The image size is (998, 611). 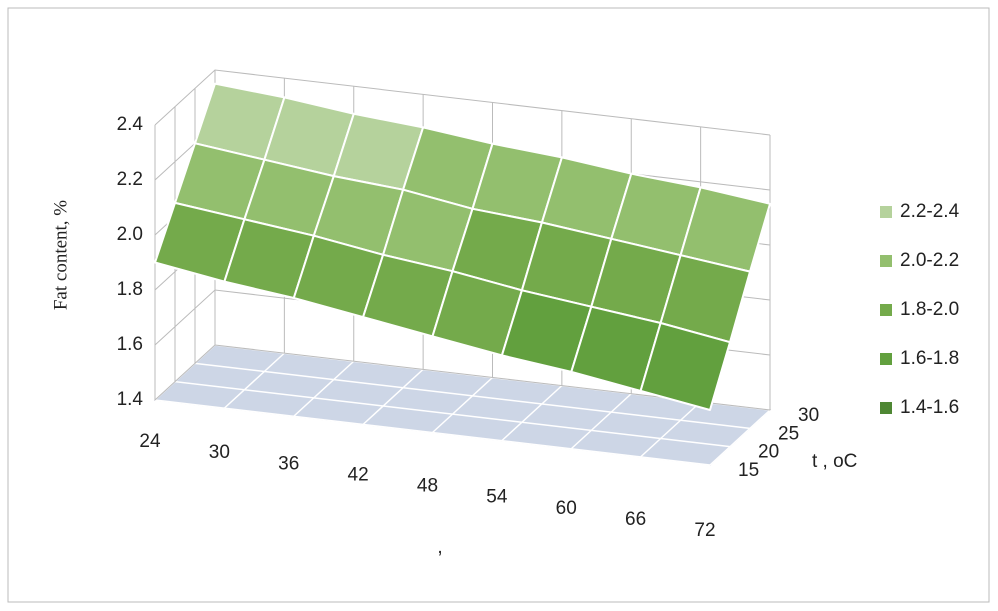 What do you see at coordinates (288, 463) in the screenshot?
I see `x-tick-label: 36` at bounding box center [288, 463].